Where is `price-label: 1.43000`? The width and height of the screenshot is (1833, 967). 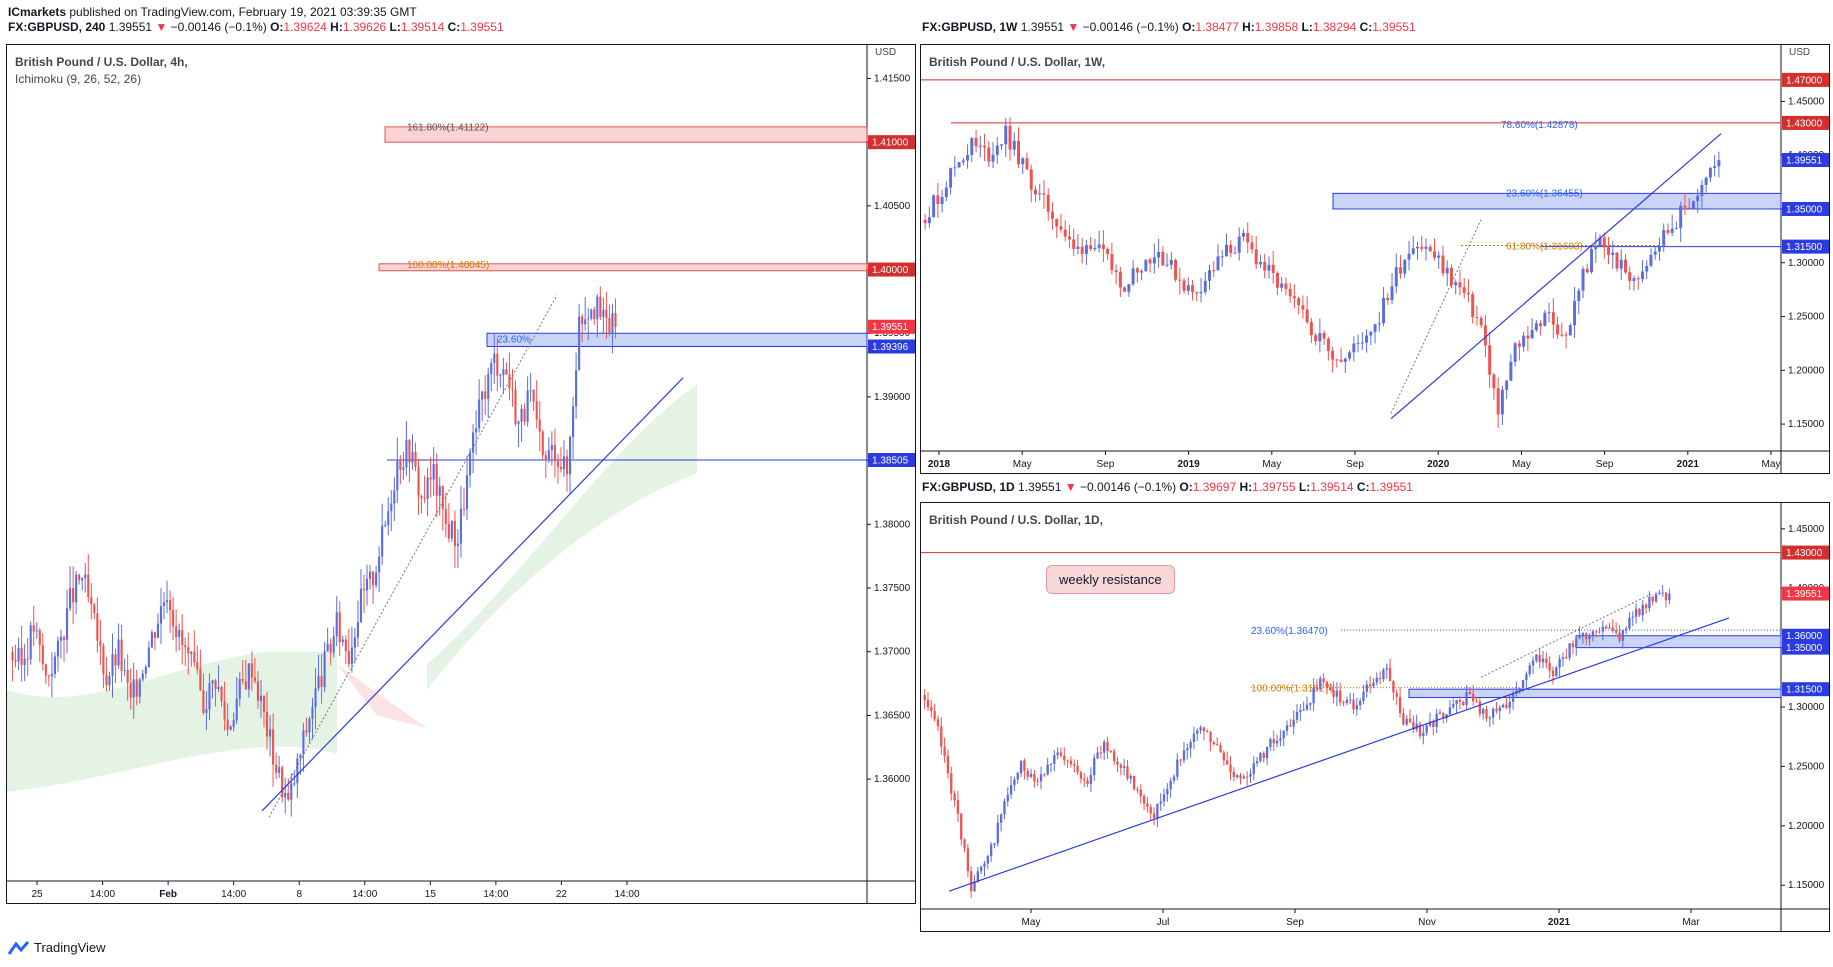
price-label: 1.43000 is located at coordinates (1804, 123).